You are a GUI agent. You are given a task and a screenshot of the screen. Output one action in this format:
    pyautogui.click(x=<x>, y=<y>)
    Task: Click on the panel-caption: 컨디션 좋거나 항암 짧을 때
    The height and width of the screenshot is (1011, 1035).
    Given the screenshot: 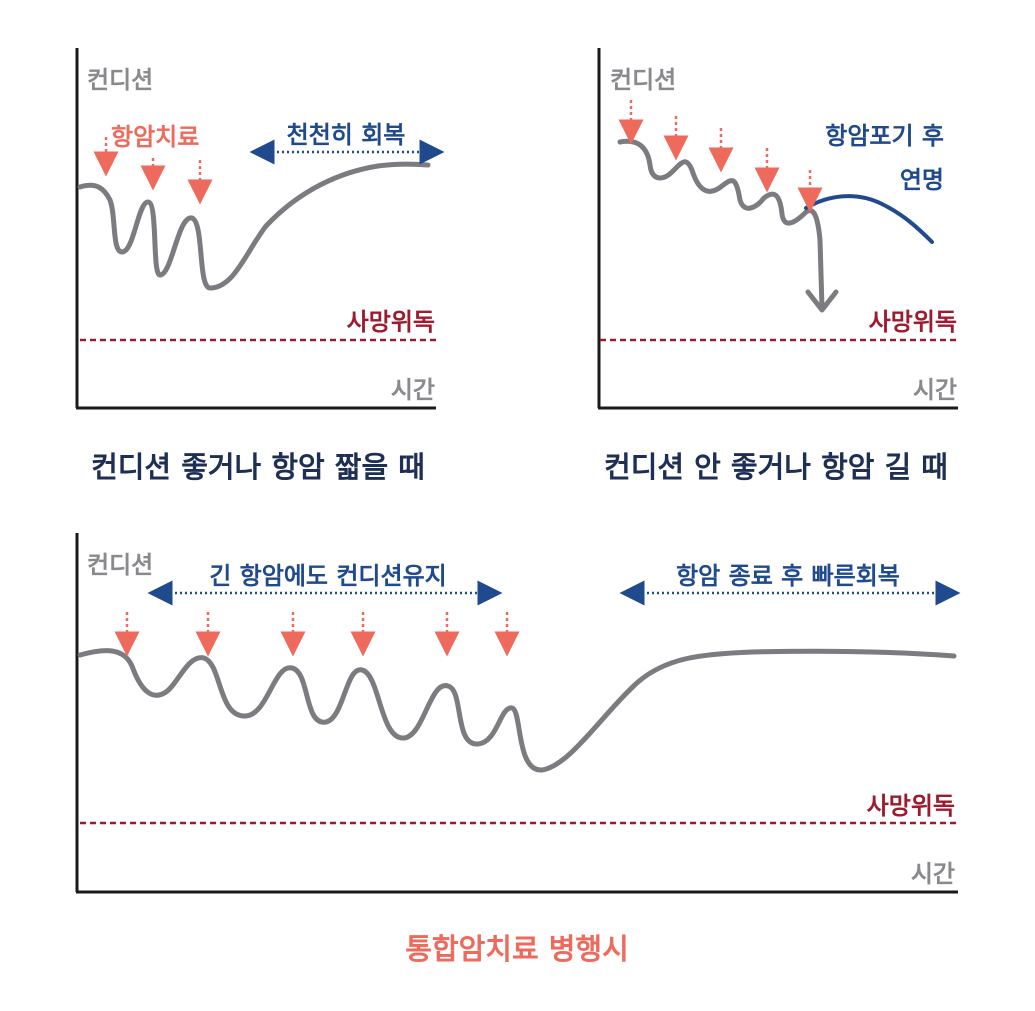 What is the action you would take?
    pyautogui.click(x=258, y=467)
    